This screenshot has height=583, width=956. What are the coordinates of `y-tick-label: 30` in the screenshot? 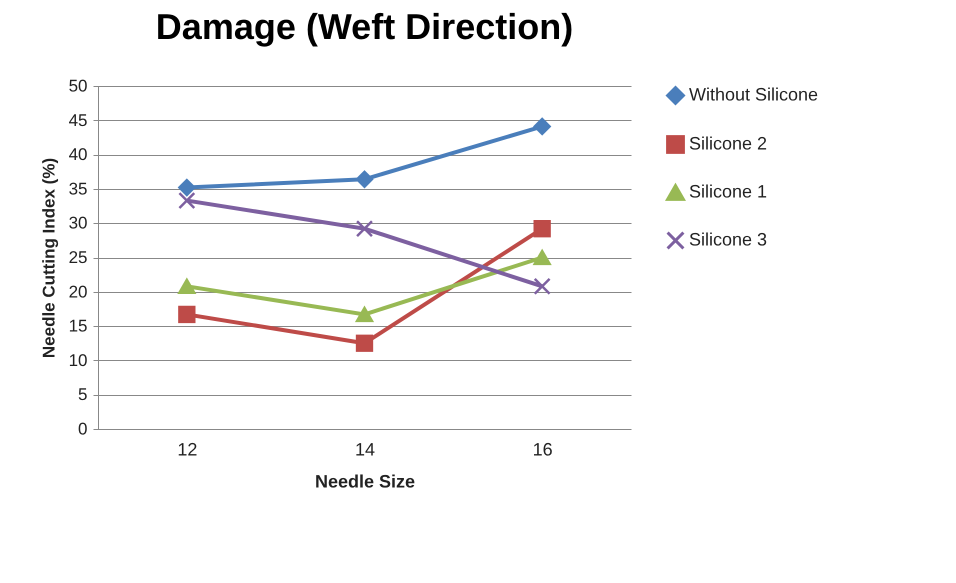 It's located at (78, 223).